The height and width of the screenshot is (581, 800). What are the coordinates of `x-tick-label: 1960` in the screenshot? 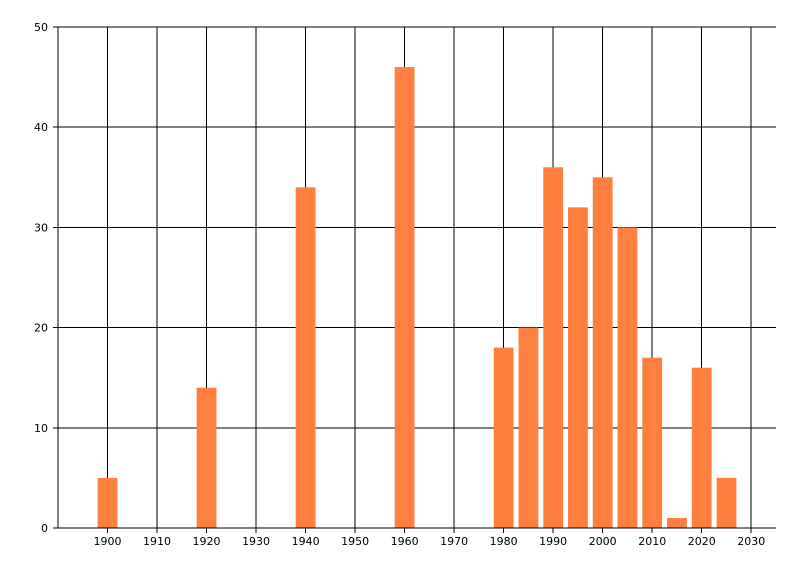 It's located at (405, 541).